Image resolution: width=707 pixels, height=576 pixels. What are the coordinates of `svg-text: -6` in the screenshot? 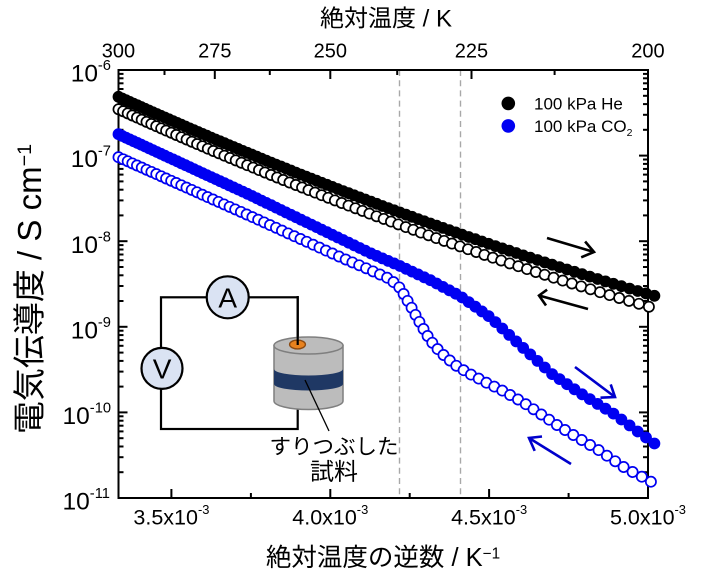 It's located at (104, 66).